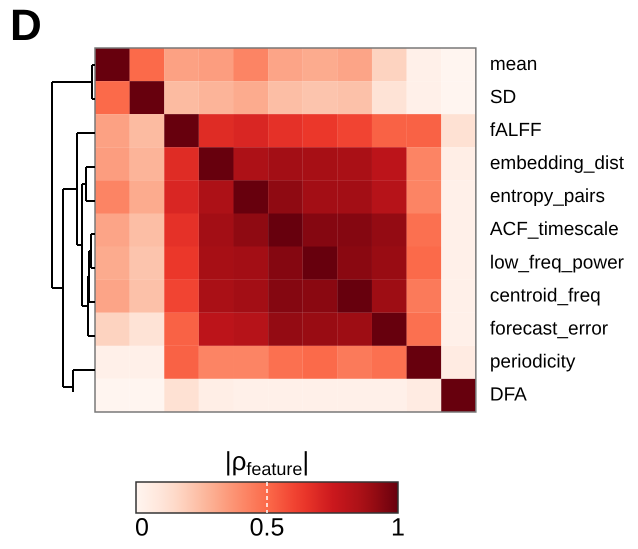 The width and height of the screenshot is (638, 549). What do you see at coordinates (503, 97) in the screenshot?
I see `y-tick-label: SD` at bounding box center [503, 97].